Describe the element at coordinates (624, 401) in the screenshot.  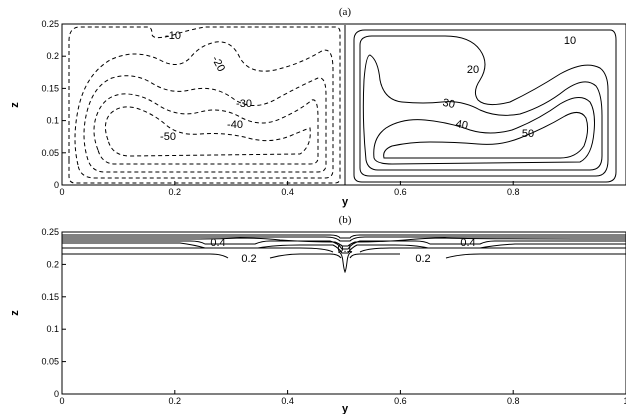
I see `x-tick-label: 1` at that location.